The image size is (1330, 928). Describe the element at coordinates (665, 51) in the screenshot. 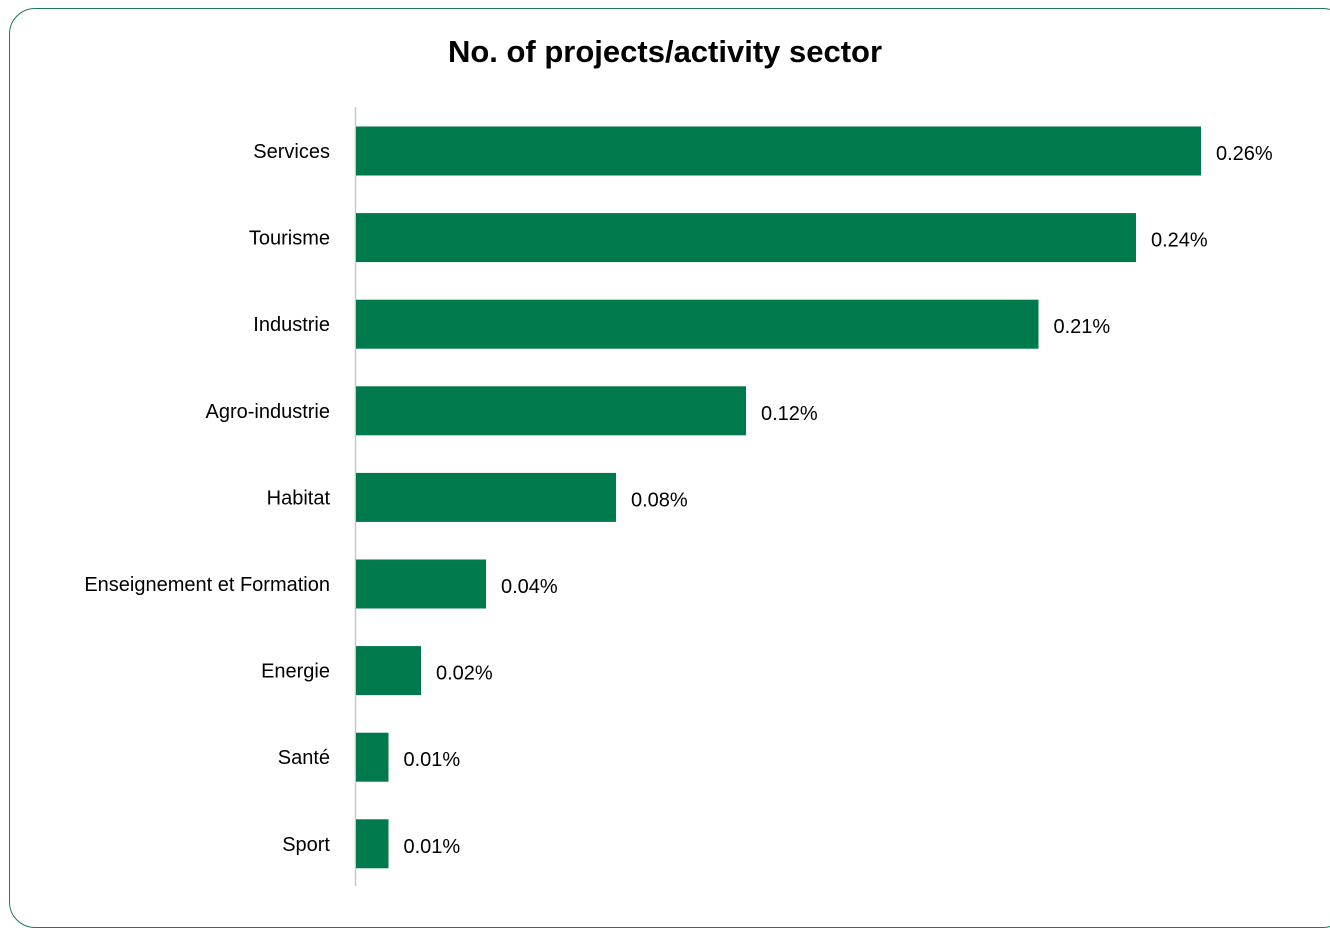

I see `chart-title: No. of projects/activity sector` at that location.